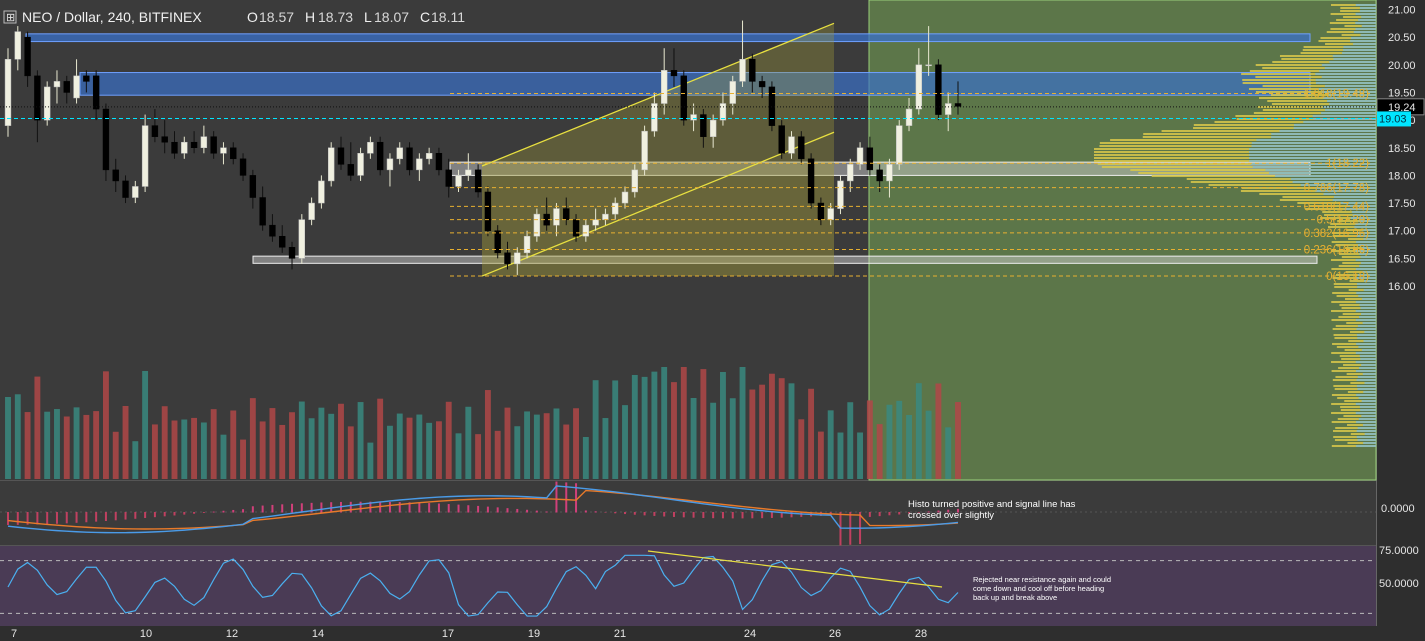 This screenshot has height=641, width=1425. Describe the element at coordinates (1398, 509) in the screenshot. I see `macd-zero-label: 0.0000` at that location.